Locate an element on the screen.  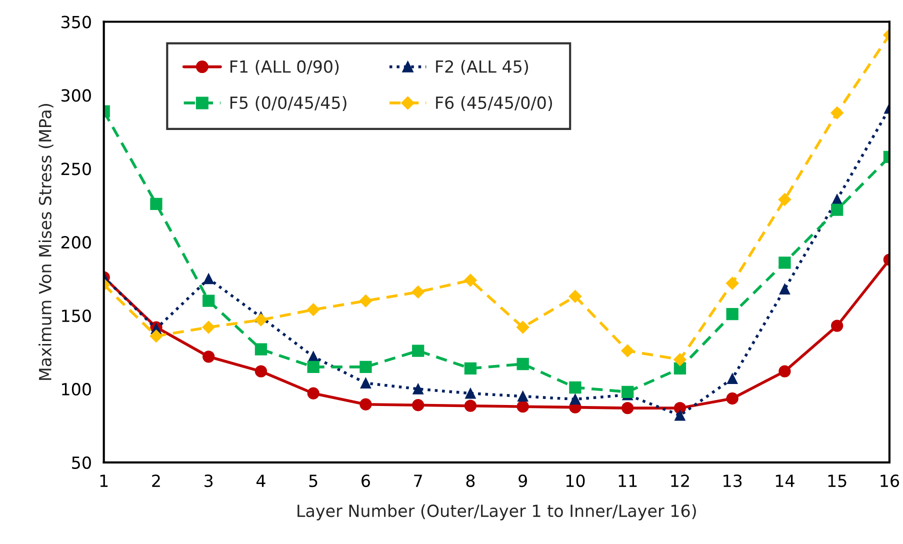
y-tick-label: 250 is located at coordinates (76, 169).